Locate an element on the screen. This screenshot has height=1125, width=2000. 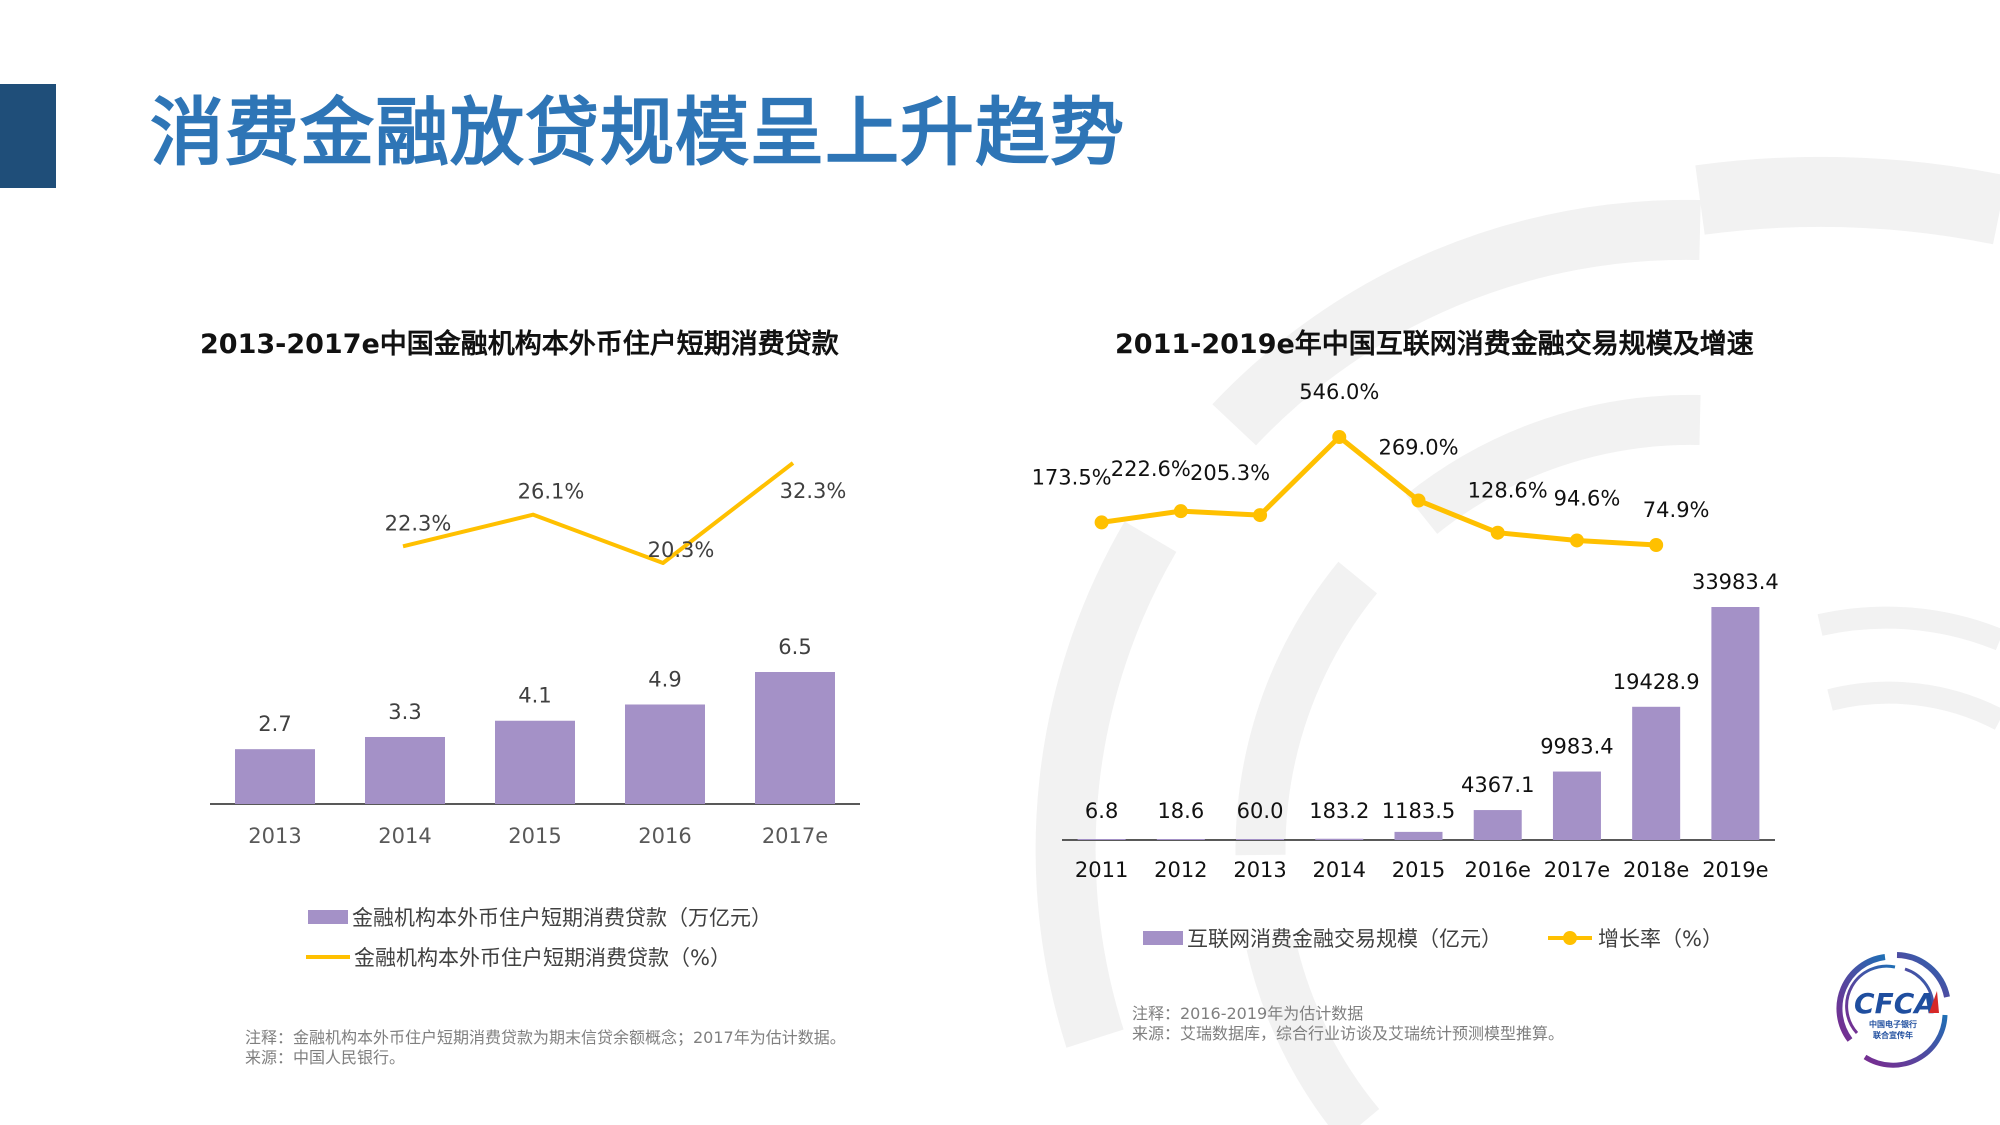
bar-2019e is located at coordinates (1735, 723).